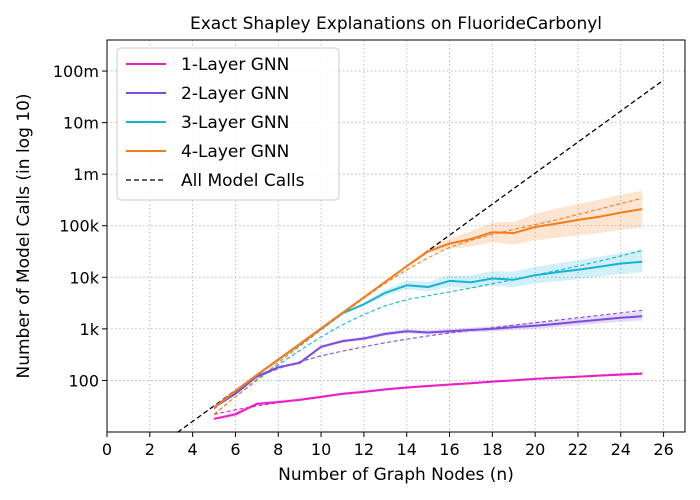  Describe the element at coordinates (407, 449) in the screenshot. I see `x-tick-label: 14` at that location.